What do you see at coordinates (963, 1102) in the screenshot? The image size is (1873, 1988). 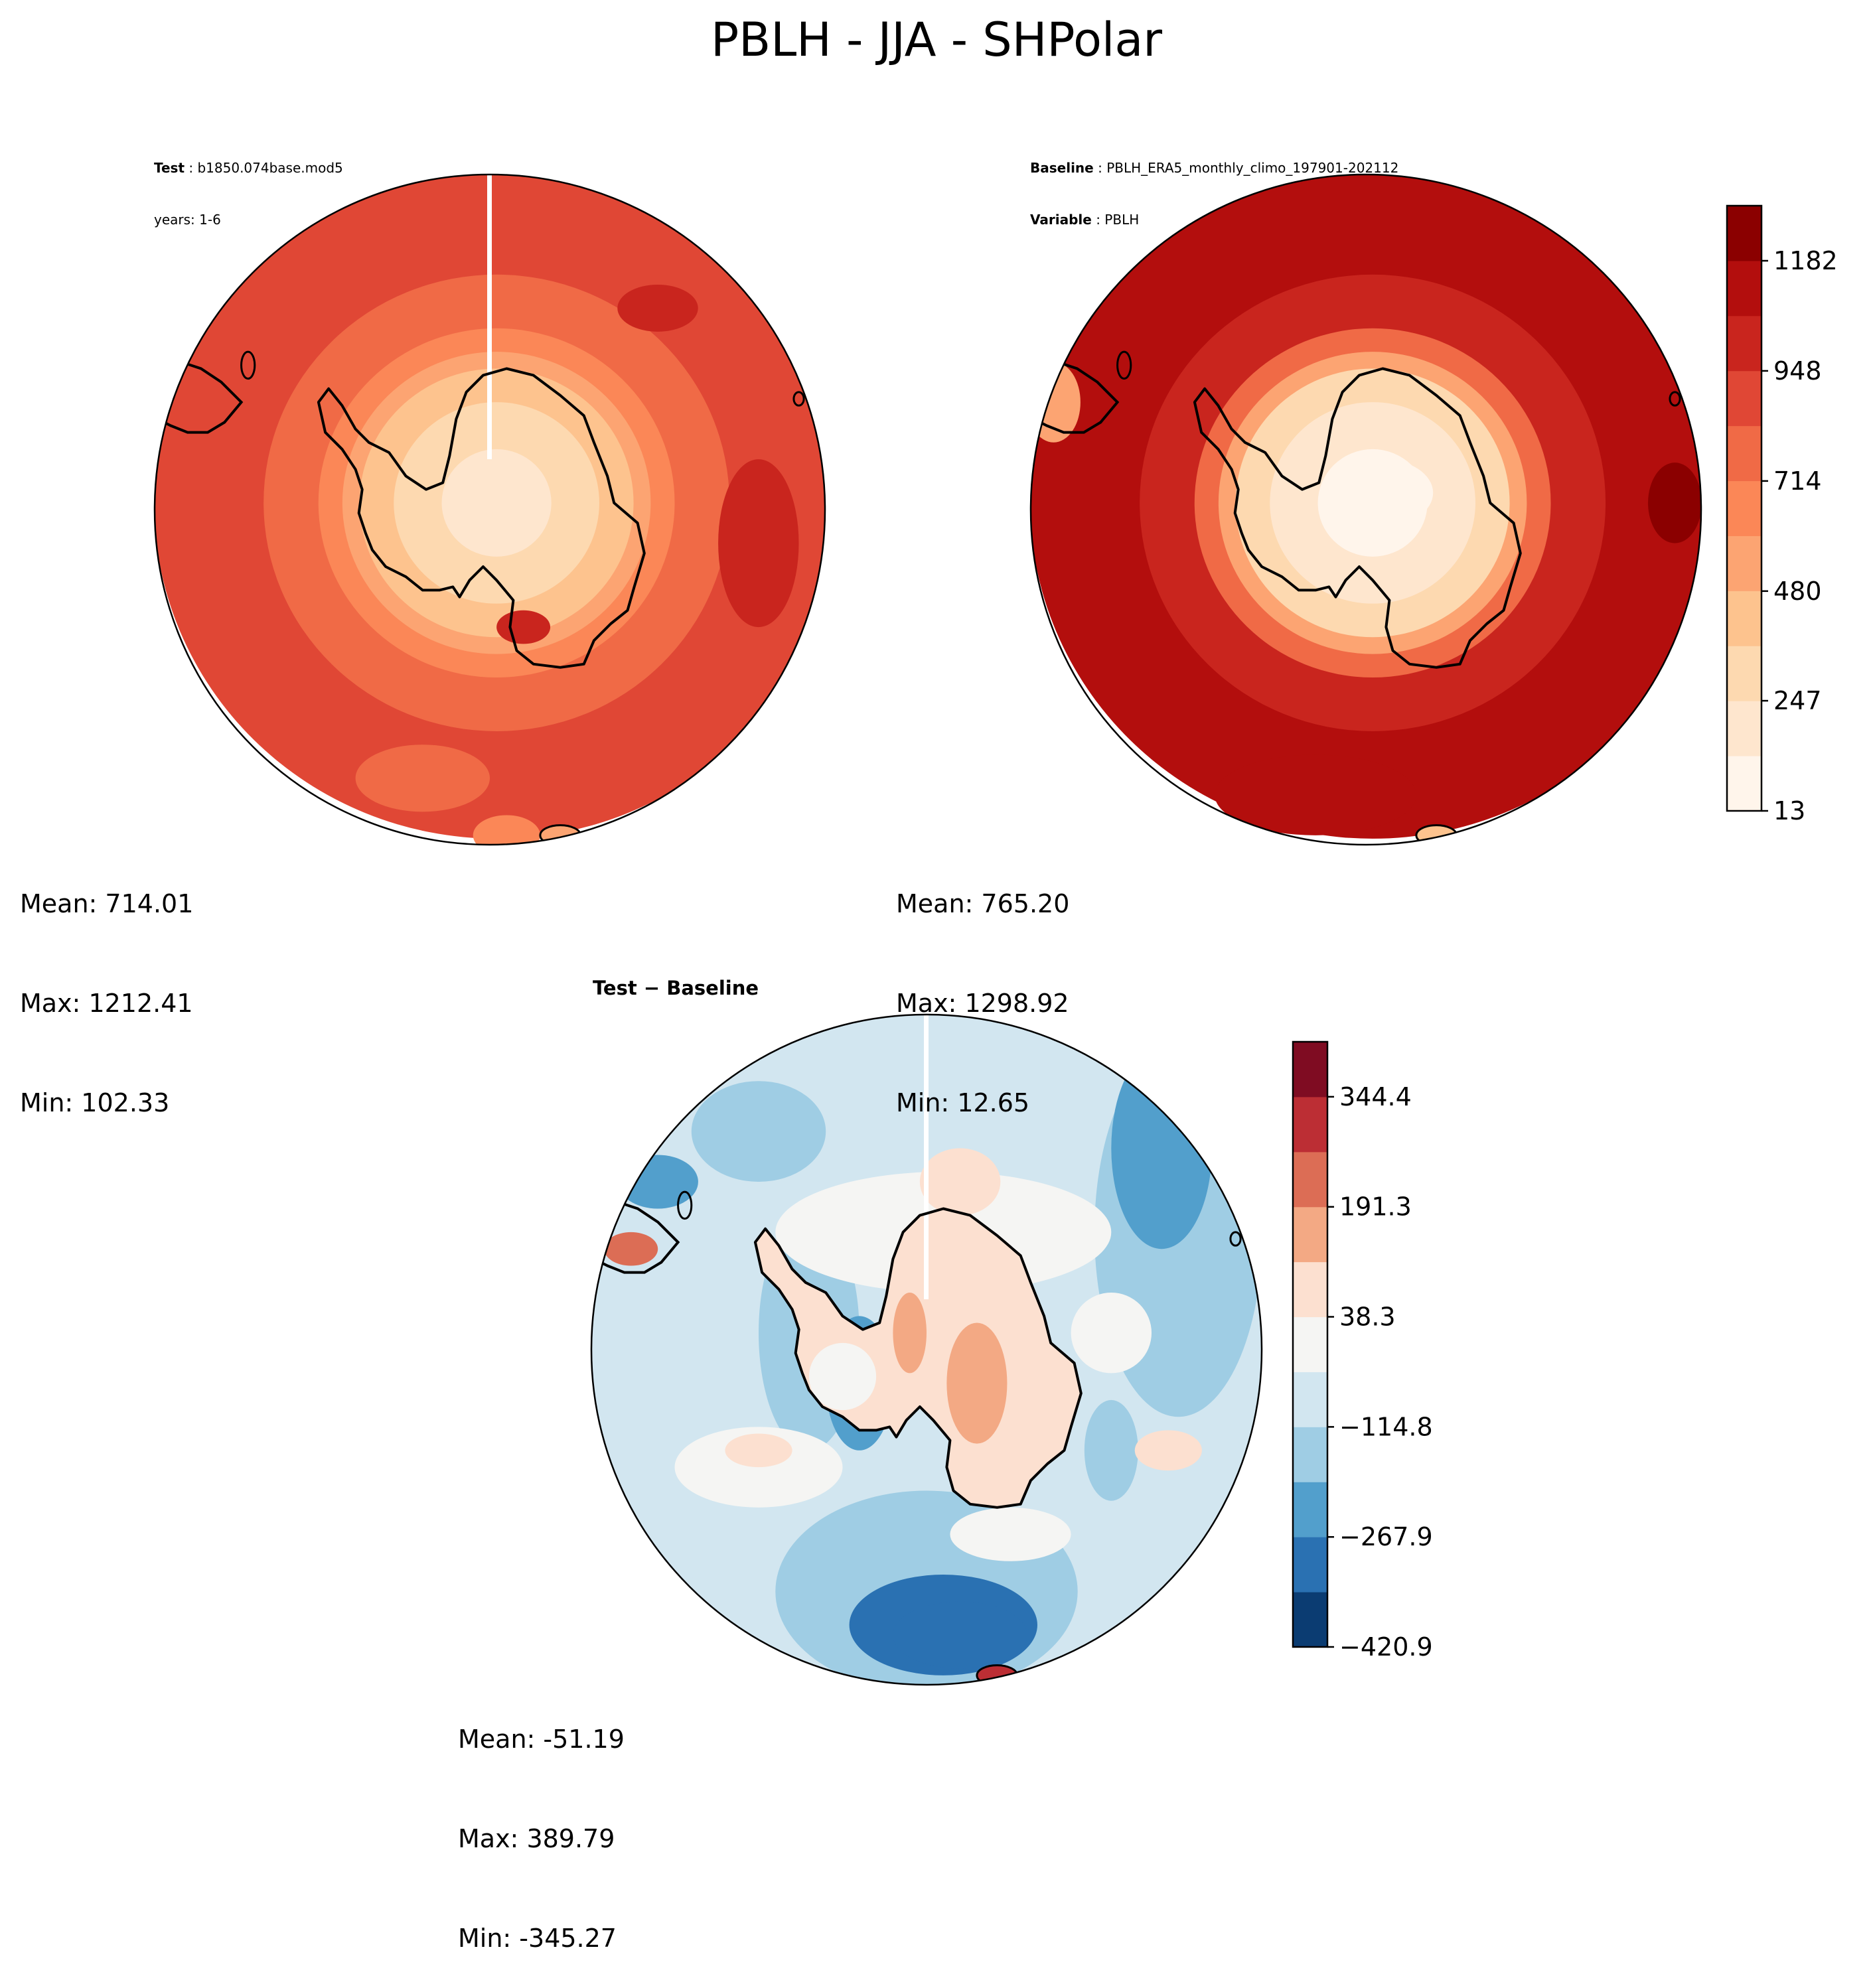 I see `baseline-min: Min: 12.65` at bounding box center [963, 1102].